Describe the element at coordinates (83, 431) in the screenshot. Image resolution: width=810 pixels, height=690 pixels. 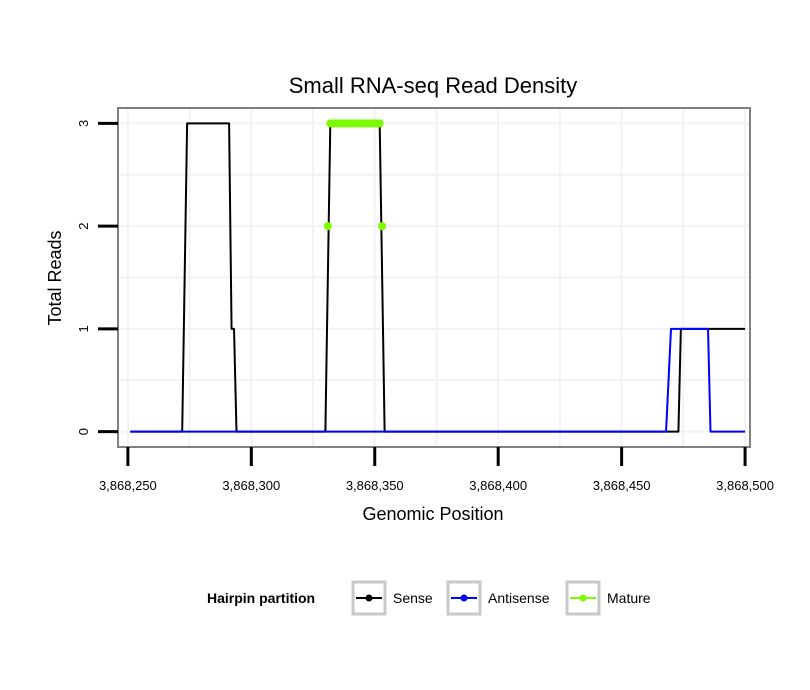
I see `y-tick-label: 0` at that location.